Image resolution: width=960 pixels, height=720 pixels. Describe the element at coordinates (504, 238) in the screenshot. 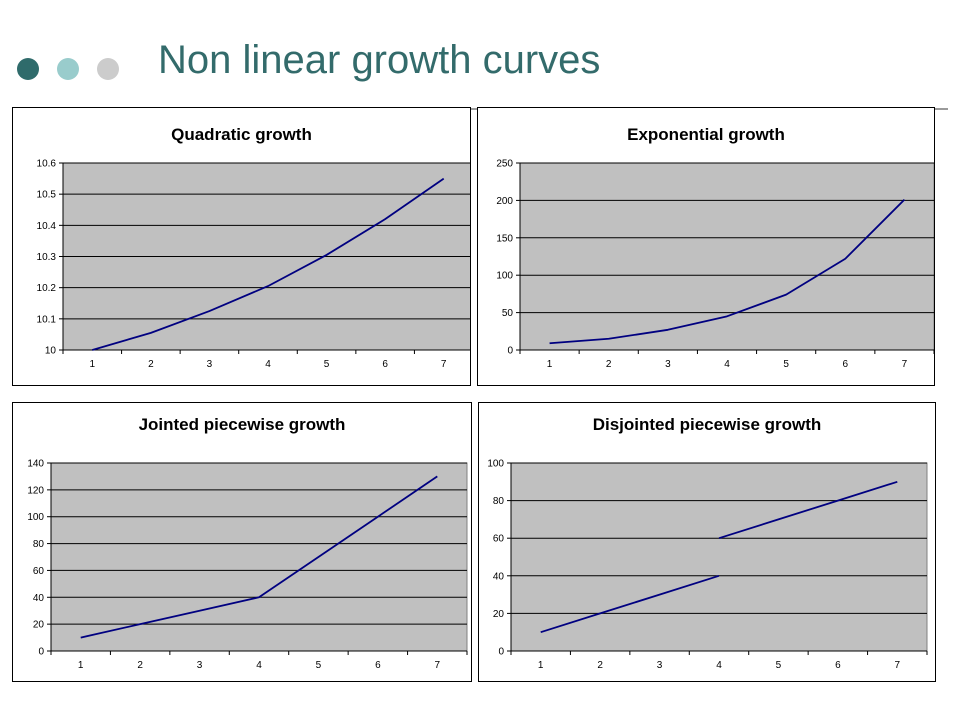

I see `y-tick-label: 150` at that location.